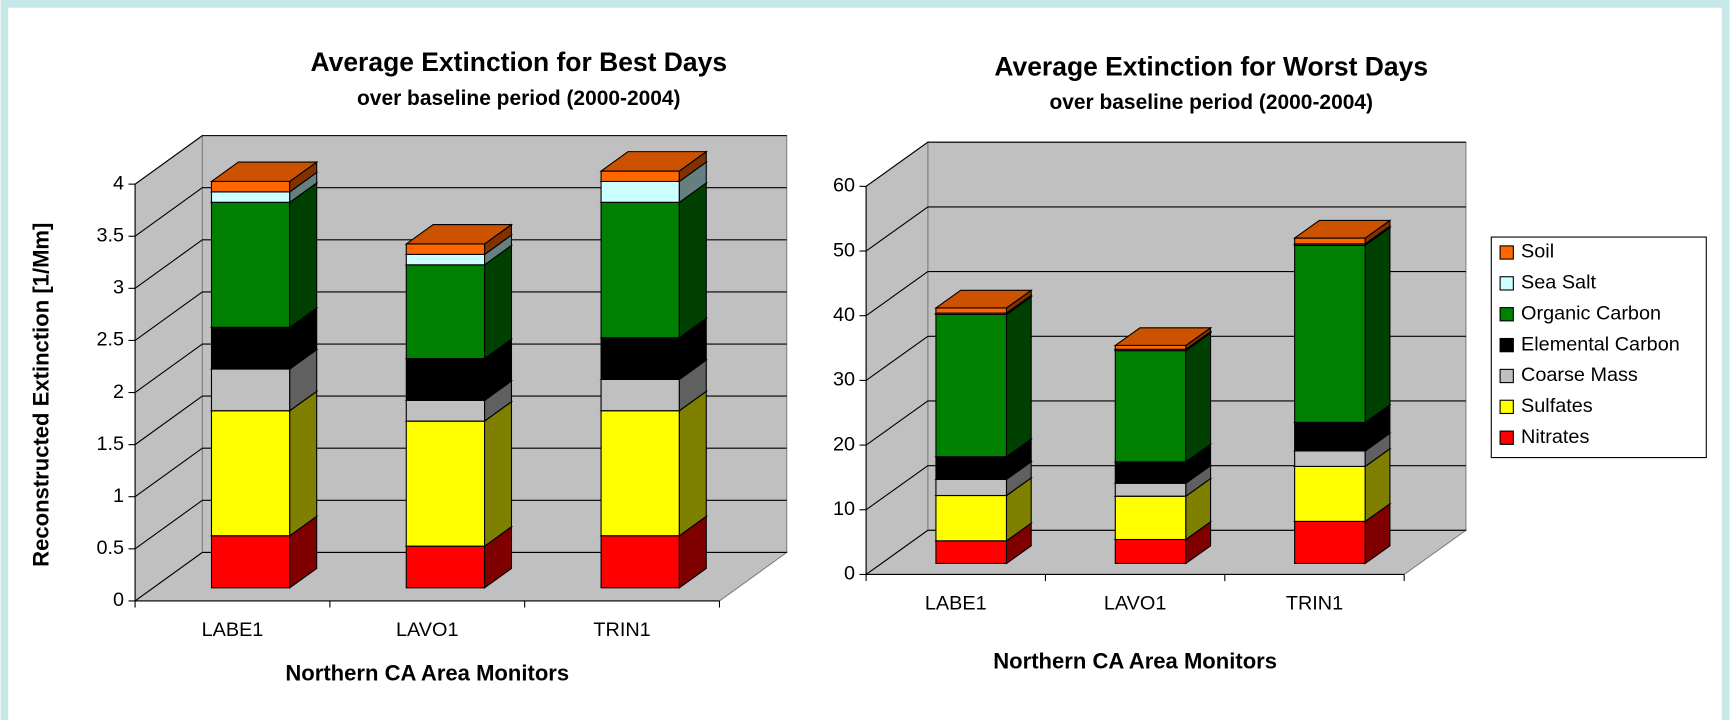  What do you see at coordinates (844, 380) in the screenshot?
I see `y-tick-label: 30` at bounding box center [844, 380].